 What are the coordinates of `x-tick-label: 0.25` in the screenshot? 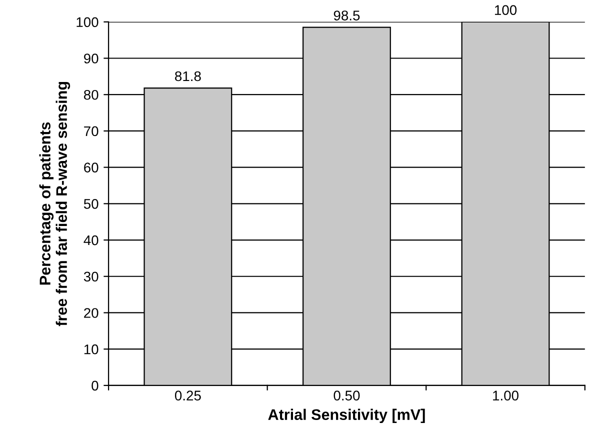 It's located at (187, 395).